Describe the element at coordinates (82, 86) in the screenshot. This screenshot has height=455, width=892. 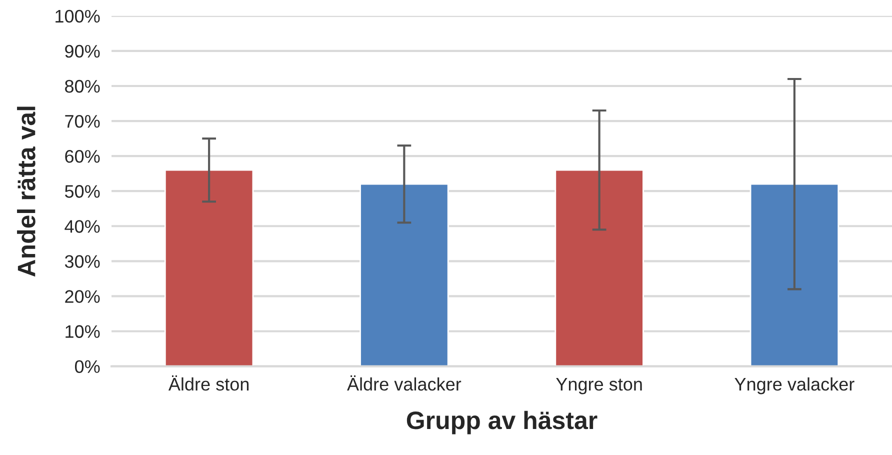
I see `y-tick-label: 80%` at that location.